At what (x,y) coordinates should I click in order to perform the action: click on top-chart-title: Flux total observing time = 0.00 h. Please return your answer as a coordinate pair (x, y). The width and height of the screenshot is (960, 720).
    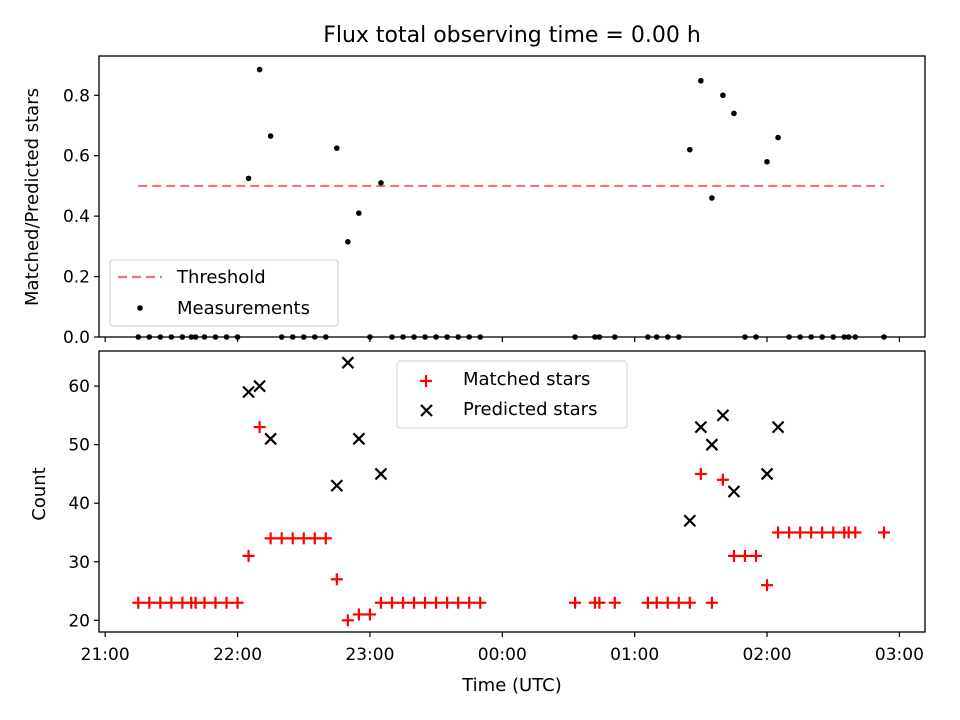
    Looking at the image, I should click on (512, 35).